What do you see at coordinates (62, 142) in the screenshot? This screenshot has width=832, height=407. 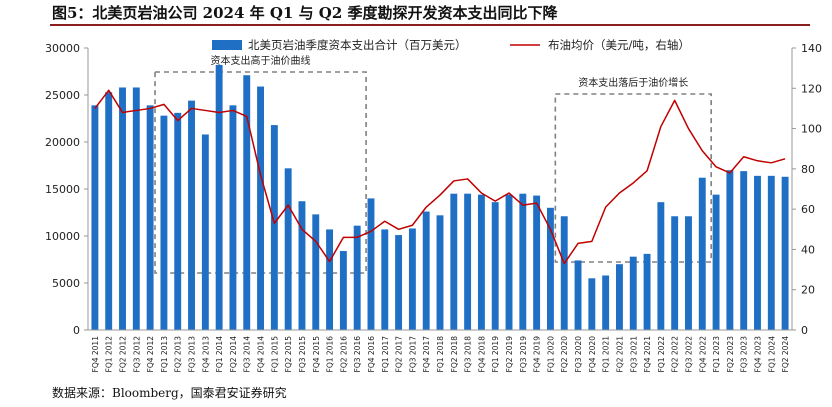 I see `left-tick-label: 20000` at bounding box center [62, 142].